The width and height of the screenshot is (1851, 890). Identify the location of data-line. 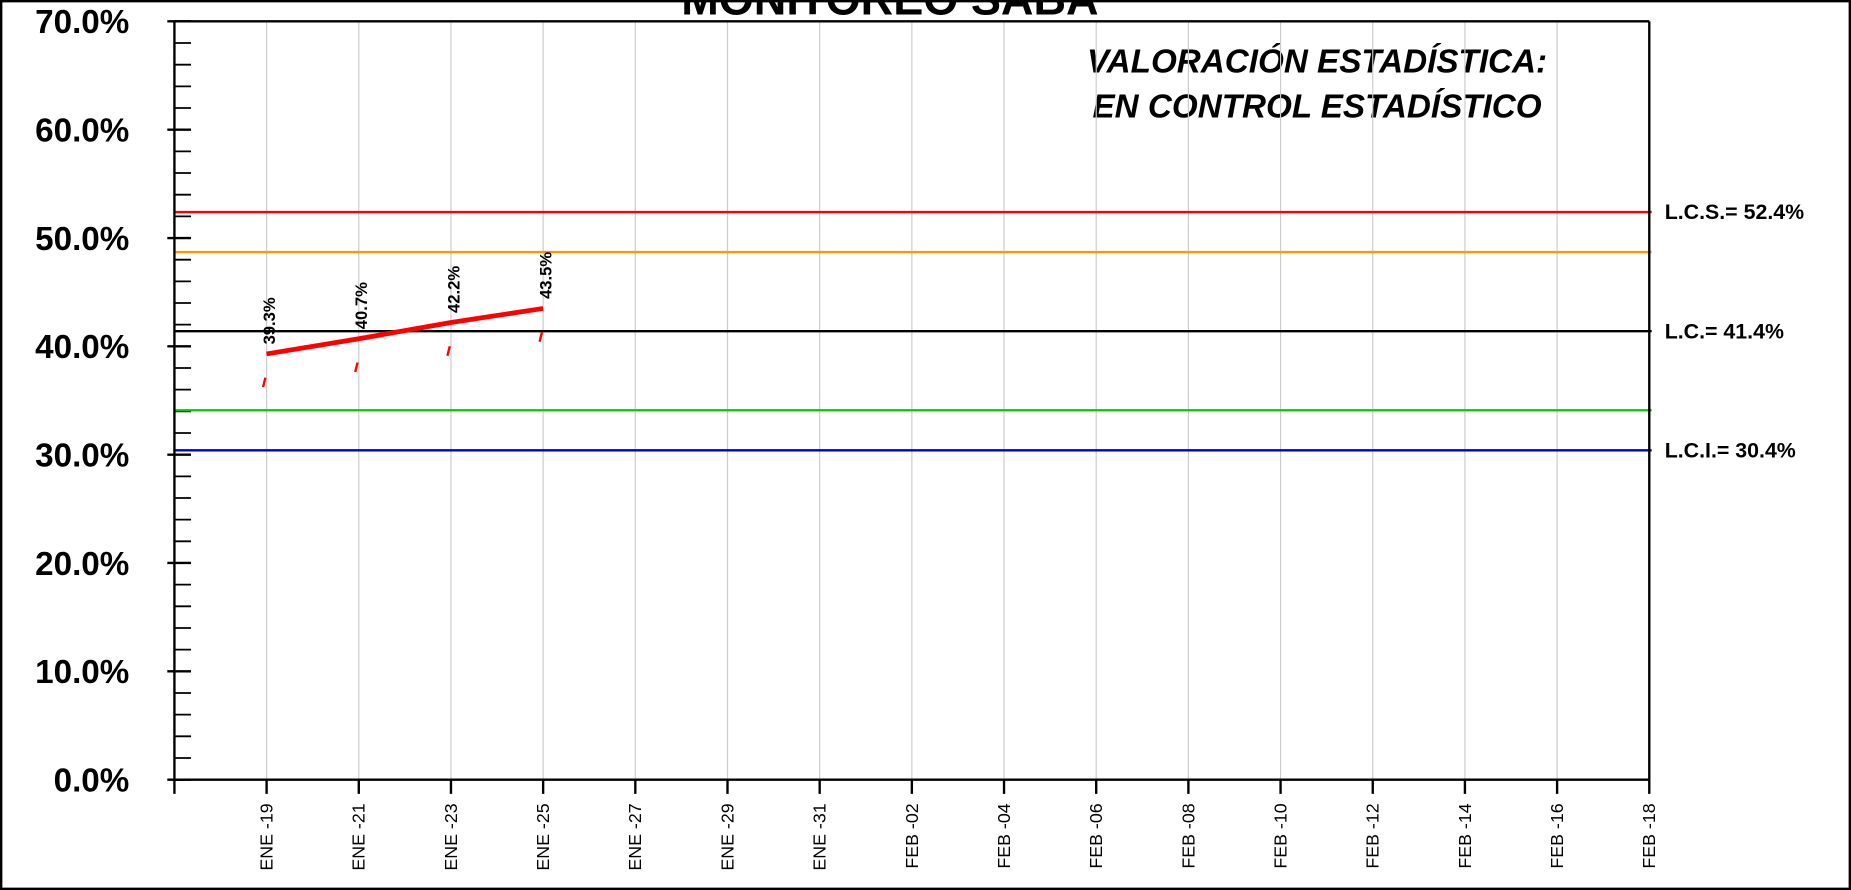
(405, 331).